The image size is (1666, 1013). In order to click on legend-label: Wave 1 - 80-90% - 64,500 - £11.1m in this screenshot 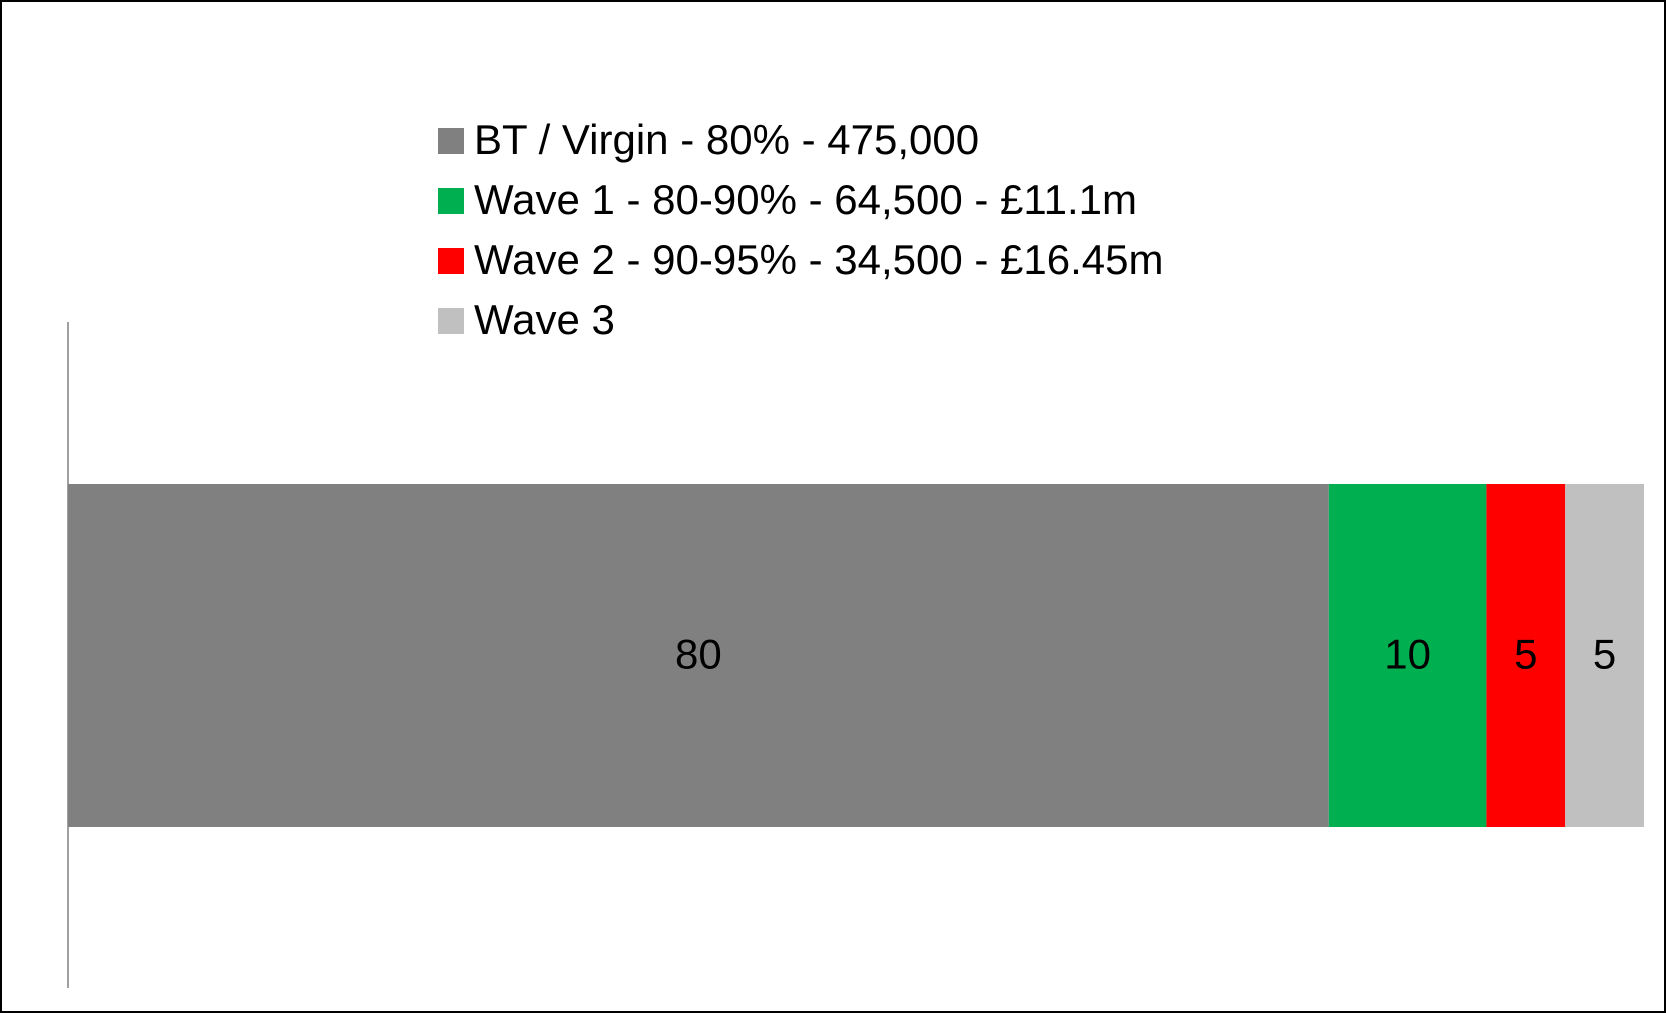, I will do `click(805, 199)`.